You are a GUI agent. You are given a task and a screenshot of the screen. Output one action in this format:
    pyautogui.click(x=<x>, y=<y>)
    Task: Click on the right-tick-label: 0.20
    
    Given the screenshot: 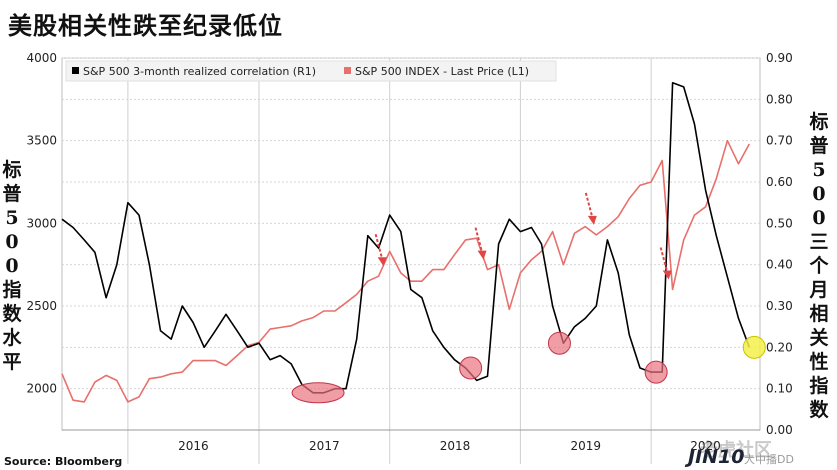 What is the action you would take?
    pyautogui.click(x=779, y=347)
    